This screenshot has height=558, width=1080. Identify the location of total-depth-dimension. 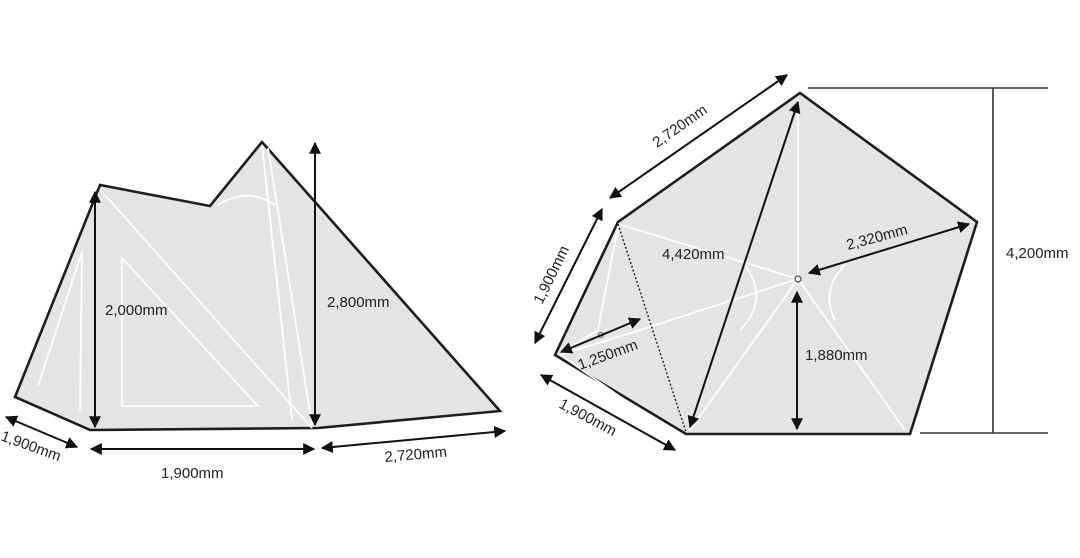
(928, 260).